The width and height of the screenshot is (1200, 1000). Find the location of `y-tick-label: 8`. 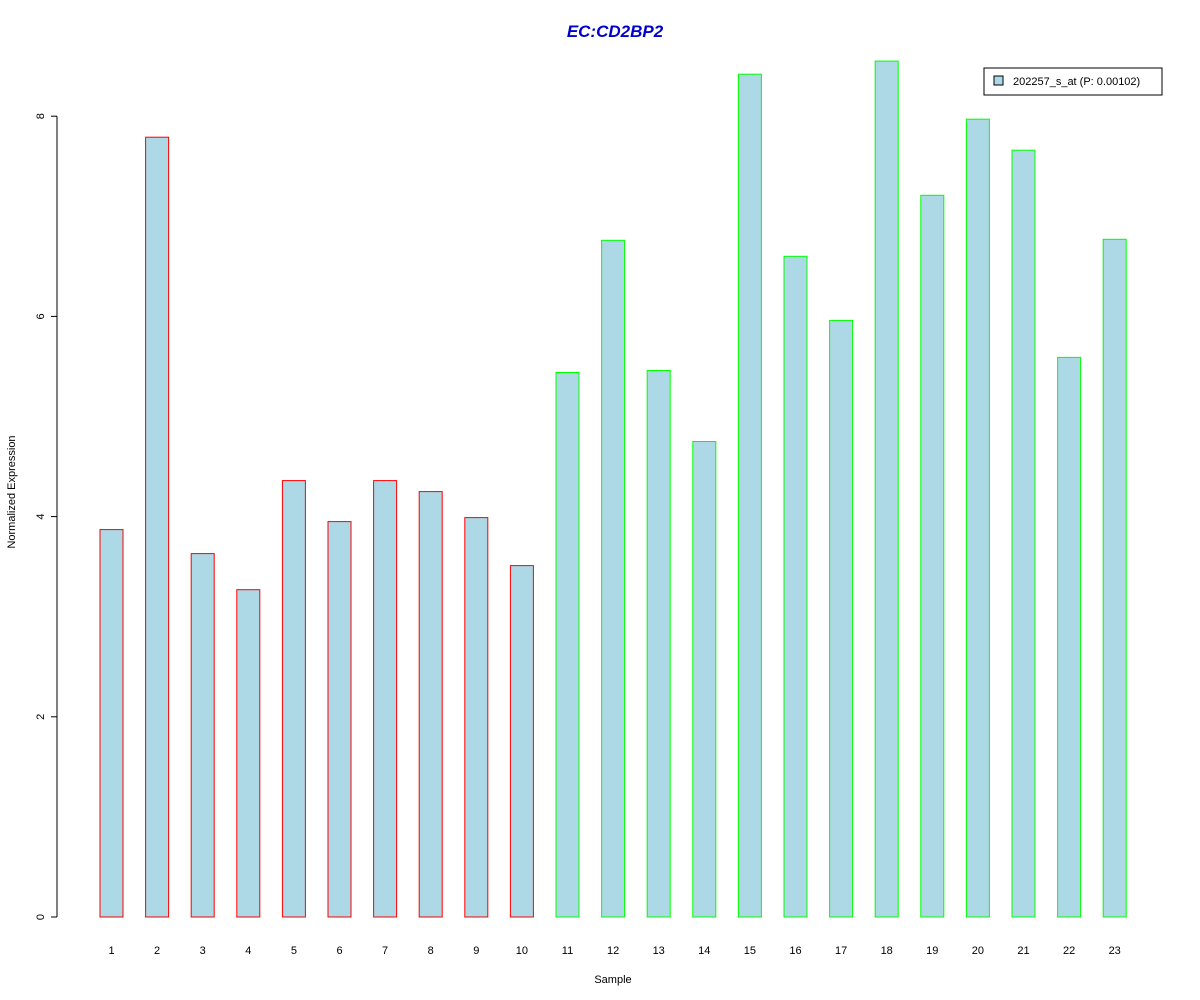

y-tick-label: 8 is located at coordinates (41, 116).